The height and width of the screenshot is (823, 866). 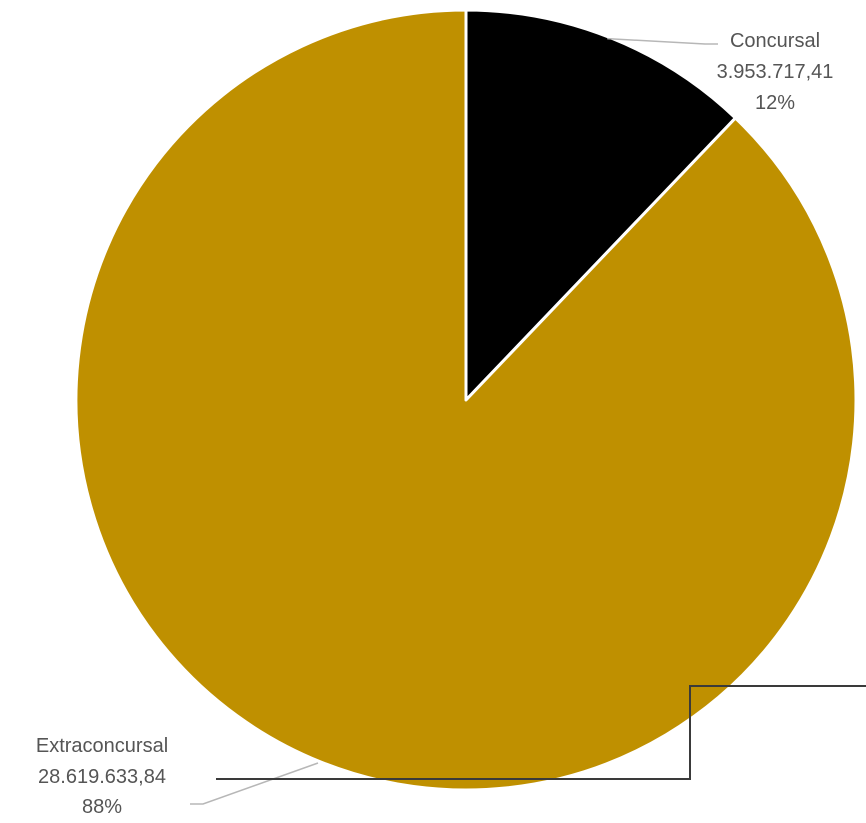 What do you see at coordinates (662, 41) in the screenshot?
I see `leader-line-concursal` at bounding box center [662, 41].